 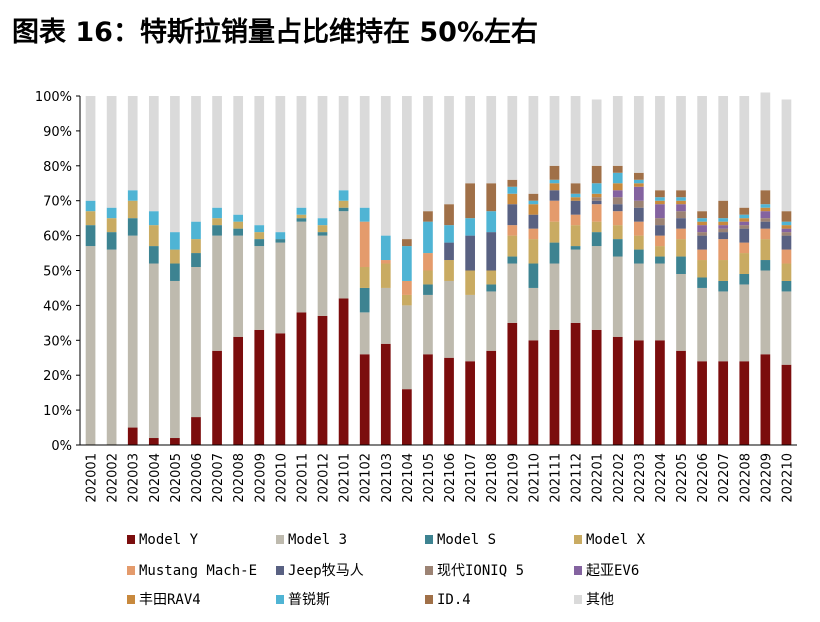 I want to click on x-tick-label: 202206, so click(x=703, y=478).